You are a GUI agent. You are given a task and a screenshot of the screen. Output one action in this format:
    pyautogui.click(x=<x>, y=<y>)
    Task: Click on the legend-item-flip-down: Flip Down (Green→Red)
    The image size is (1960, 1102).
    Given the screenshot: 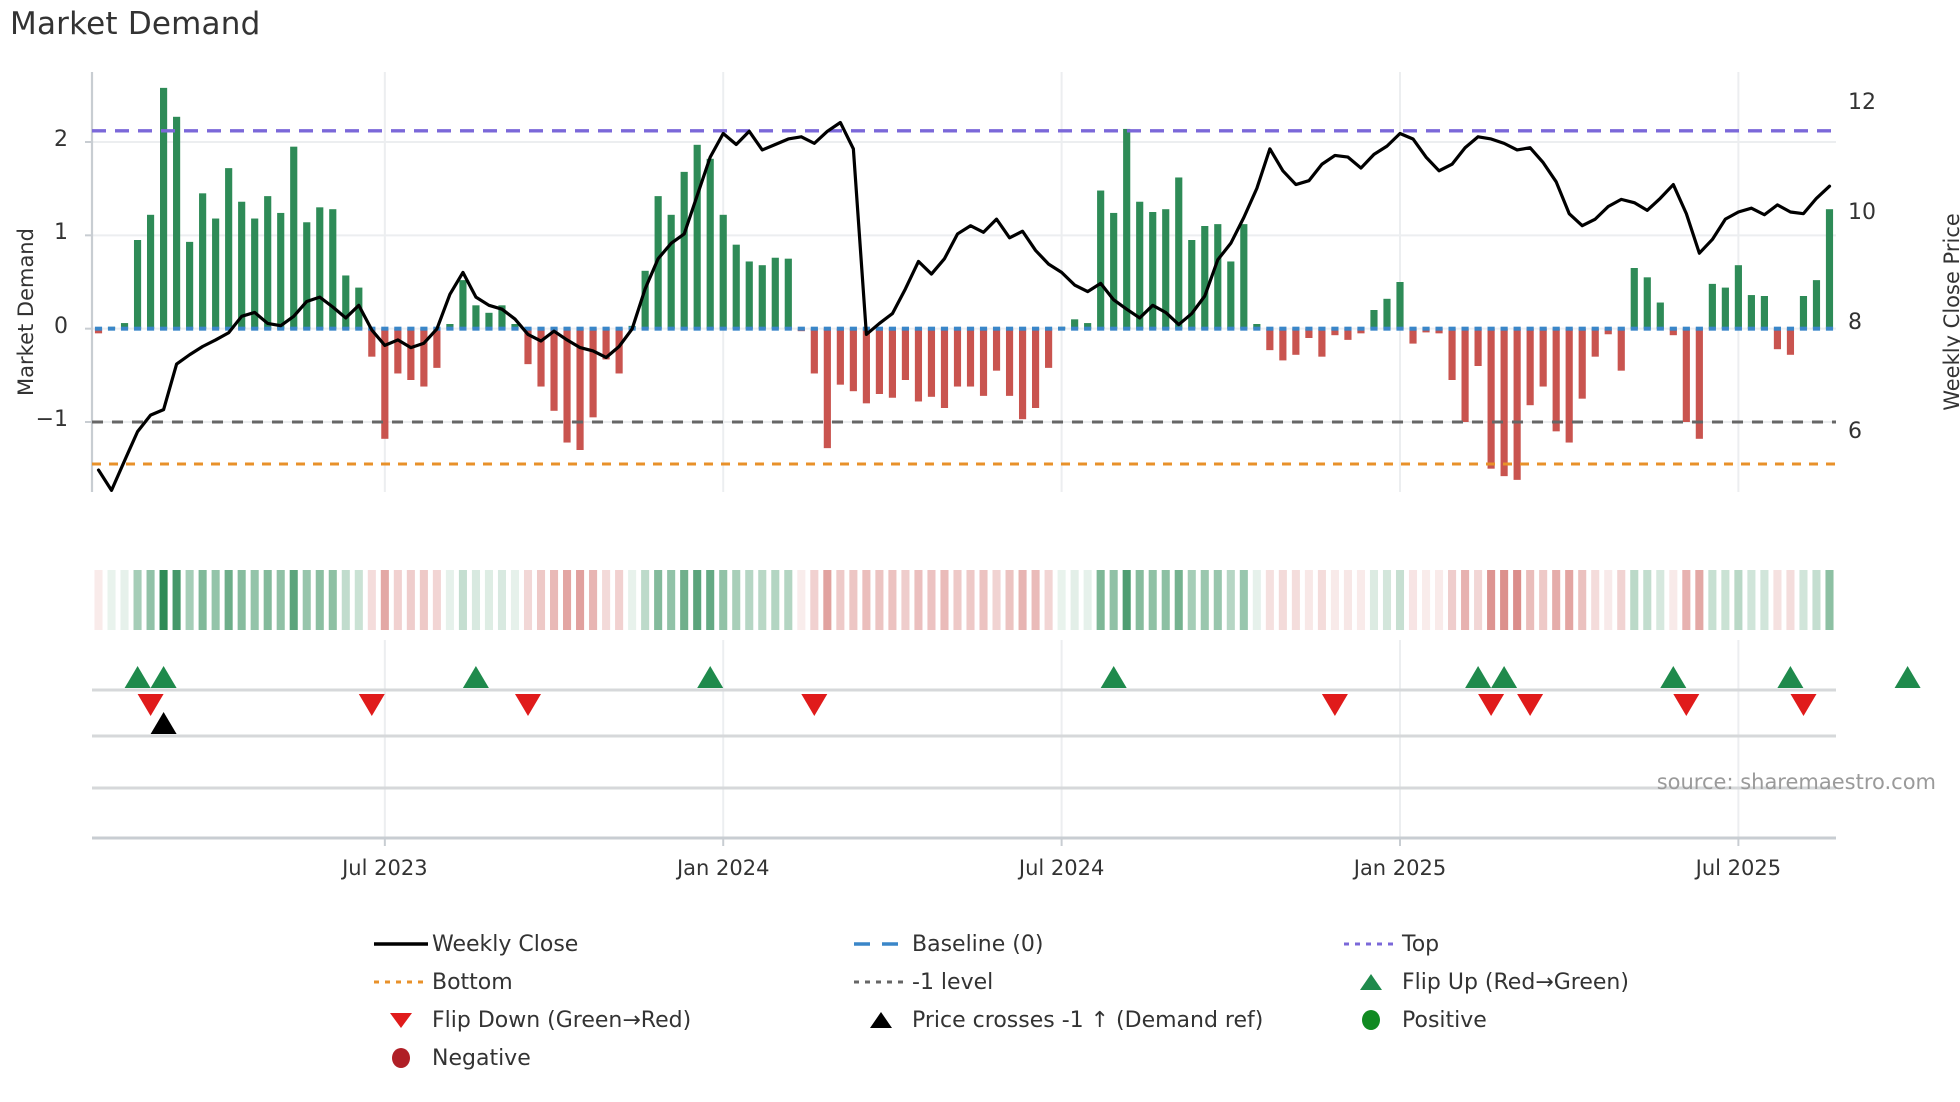 What is the action you would take?
    pyautogui.click(x=610, y=1020)
    